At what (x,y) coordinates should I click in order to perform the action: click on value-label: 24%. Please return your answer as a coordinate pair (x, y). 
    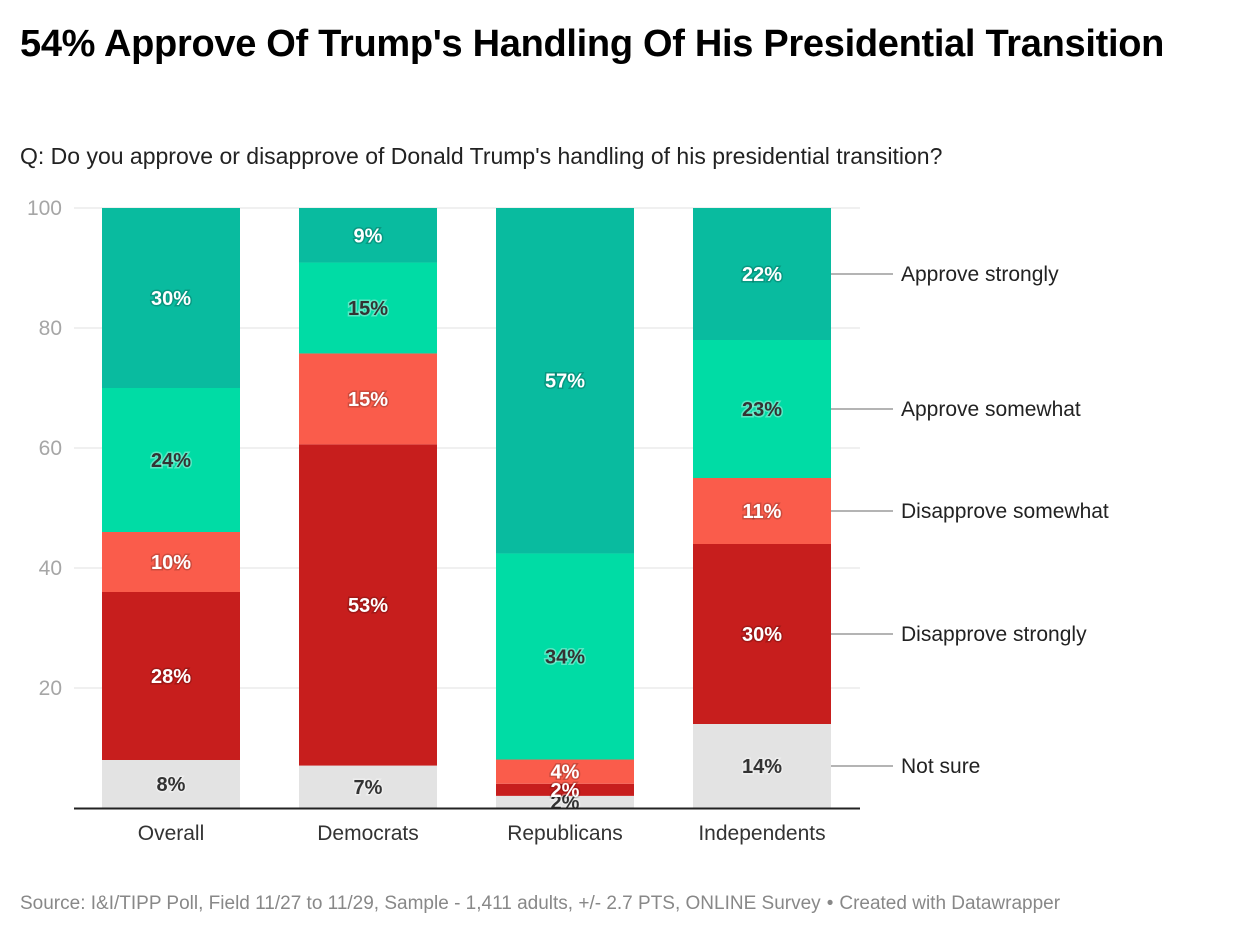
    Looking at the image, I should click on (171, 461).